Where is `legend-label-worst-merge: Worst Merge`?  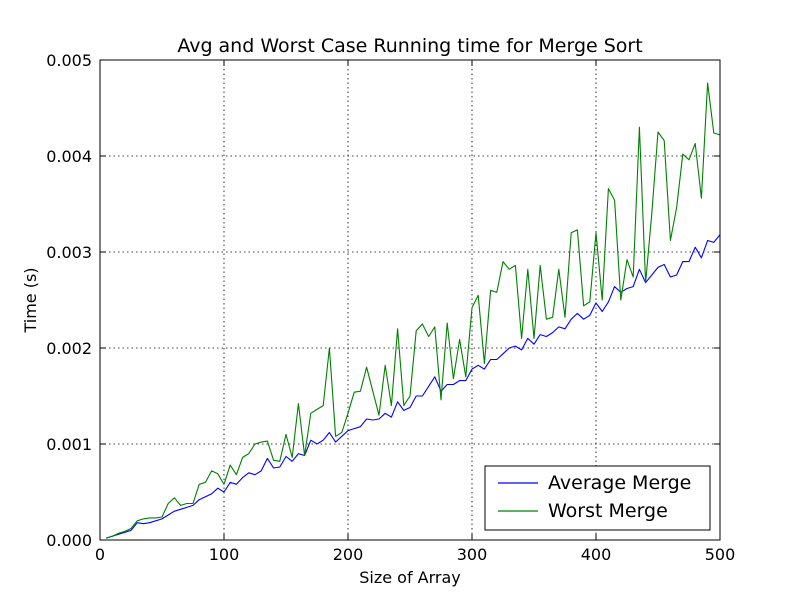
legend-label-worst-merge: Worst Merge is located at coordinates (608, 511).